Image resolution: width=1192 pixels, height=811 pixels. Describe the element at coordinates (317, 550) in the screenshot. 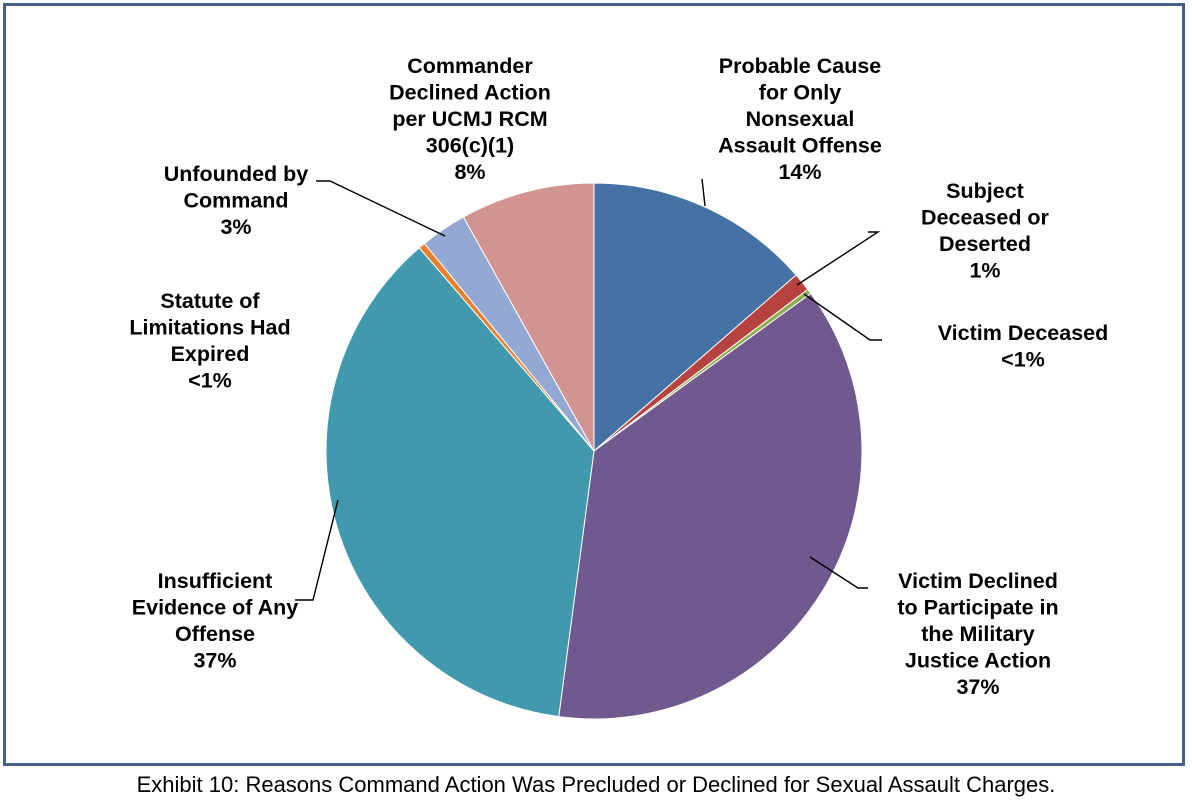

I see `leader-line-insufficient-evidence-of-any-offense` at that location.